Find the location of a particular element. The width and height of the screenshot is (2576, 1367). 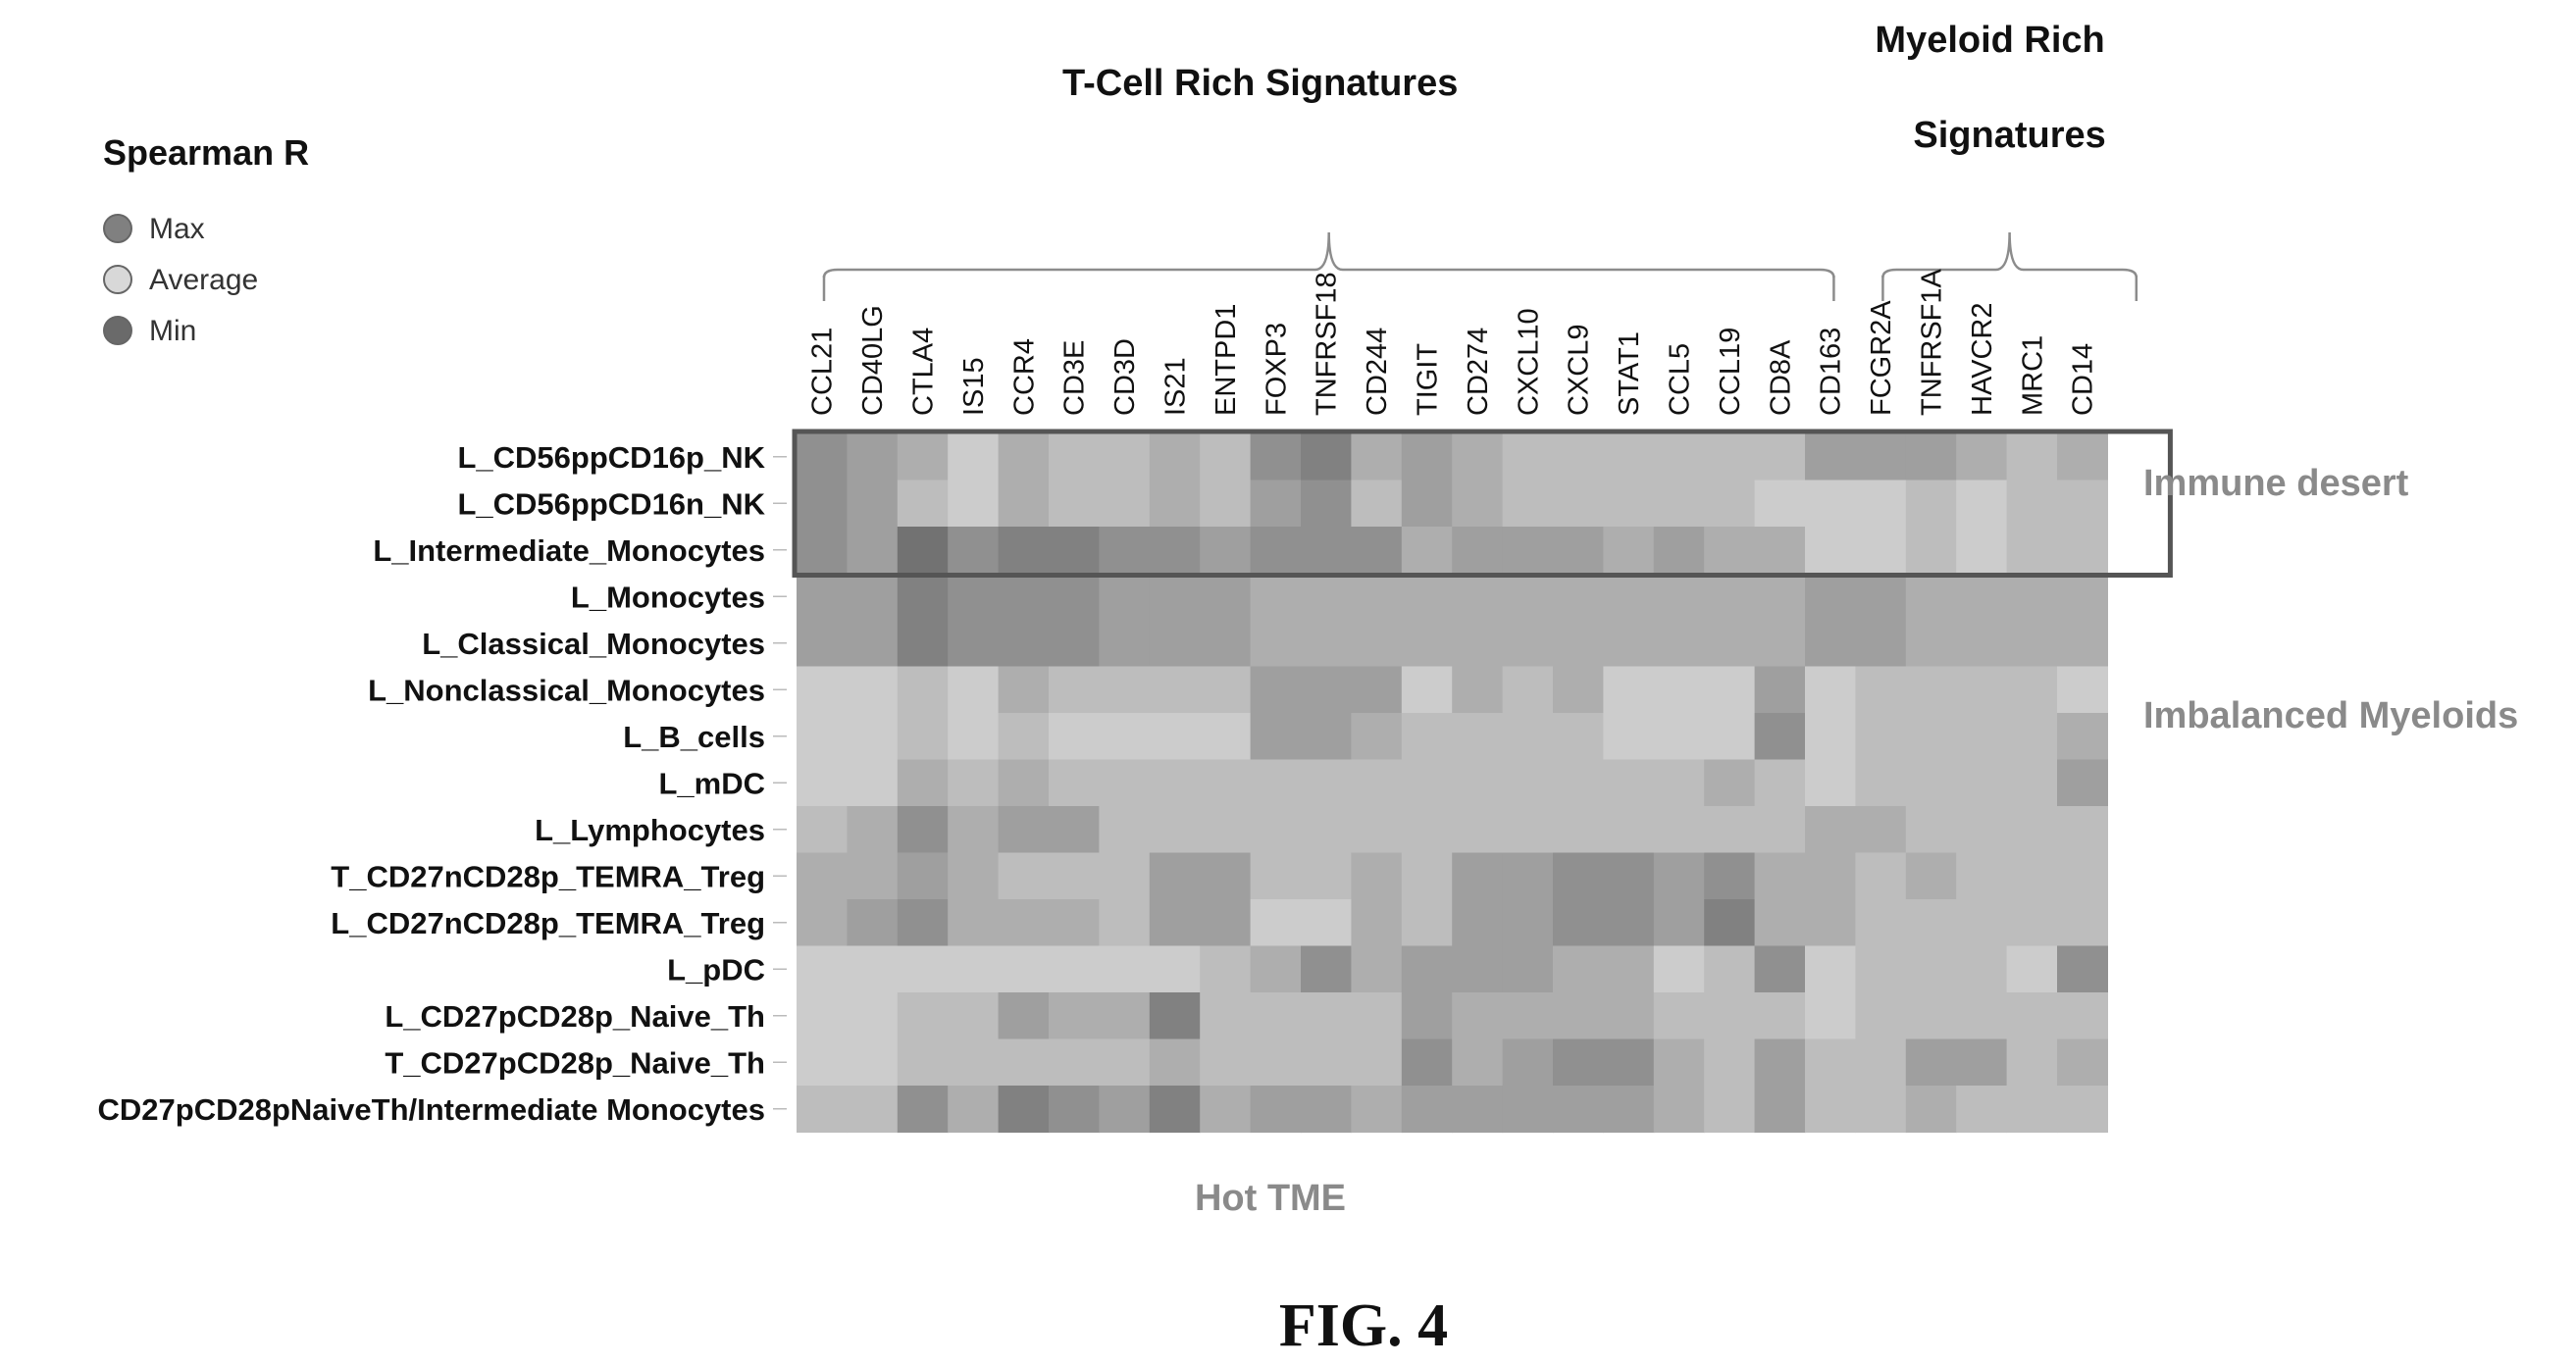

legend-label-min: Min is located at coordinates (172, 331).